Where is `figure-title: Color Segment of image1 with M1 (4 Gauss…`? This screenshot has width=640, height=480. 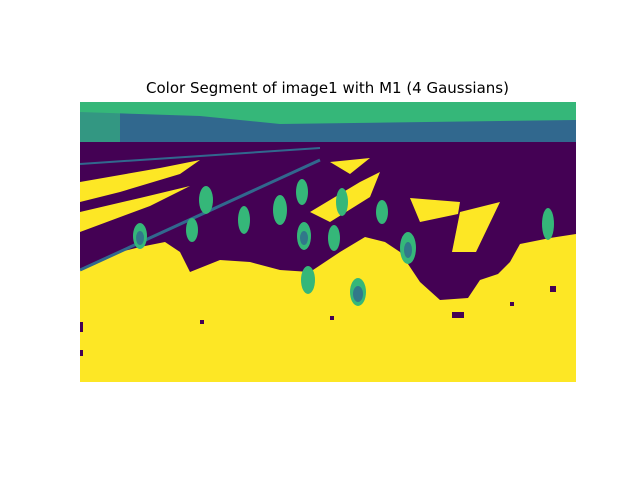 figure-title: Color Segment of image1 with M1 (4 Gauss… is located at coordinates (327, 88).